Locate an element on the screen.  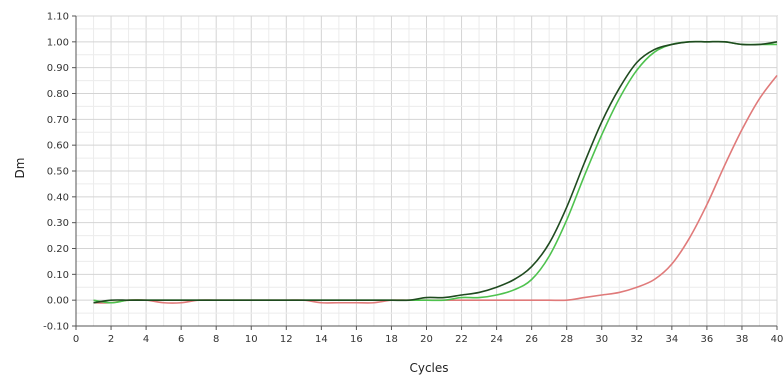
y-tick-label: 0.30 is located at coordinates (58, 223).